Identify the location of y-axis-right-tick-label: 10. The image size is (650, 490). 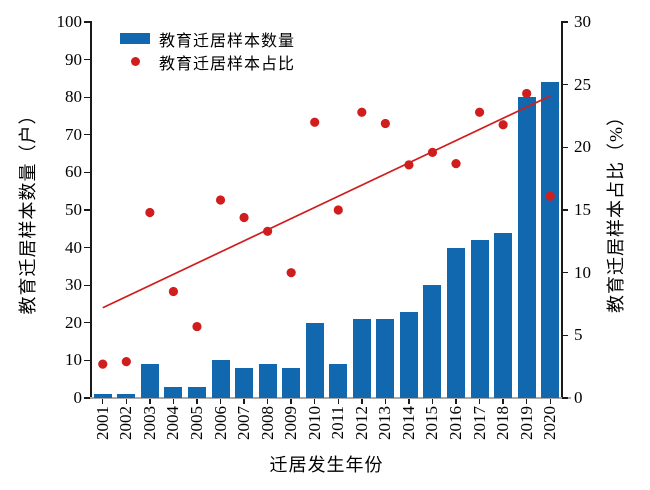
(582, 272).